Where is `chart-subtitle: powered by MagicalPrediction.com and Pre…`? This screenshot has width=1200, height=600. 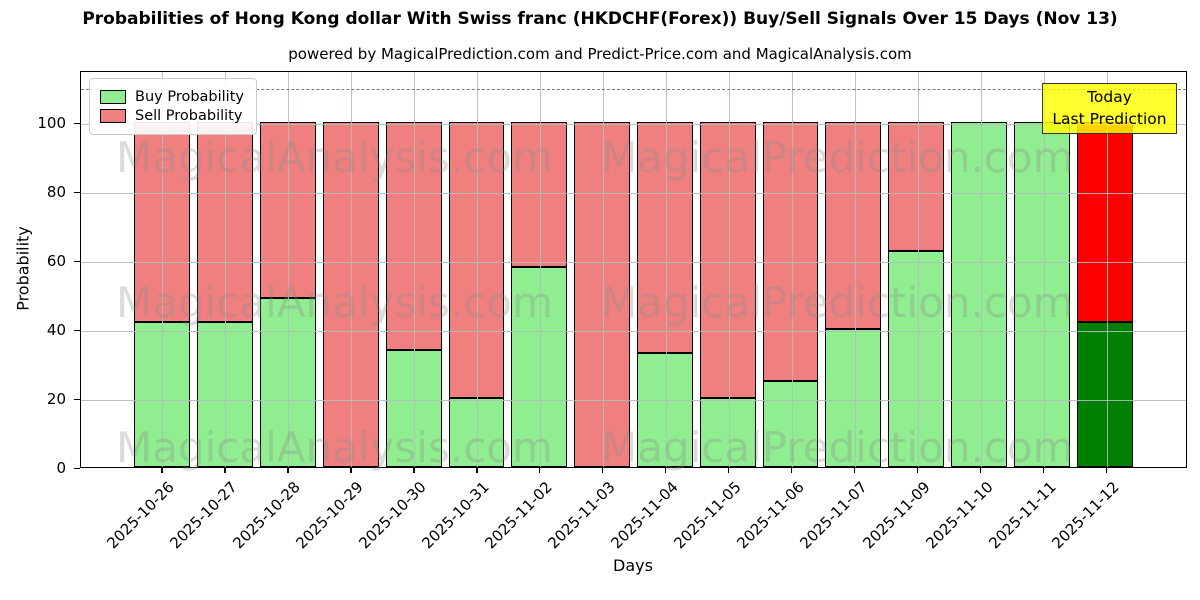
chart-subtitle: powered by MagicalPrediction.com and Pre… is located at coordinates (600, 54).